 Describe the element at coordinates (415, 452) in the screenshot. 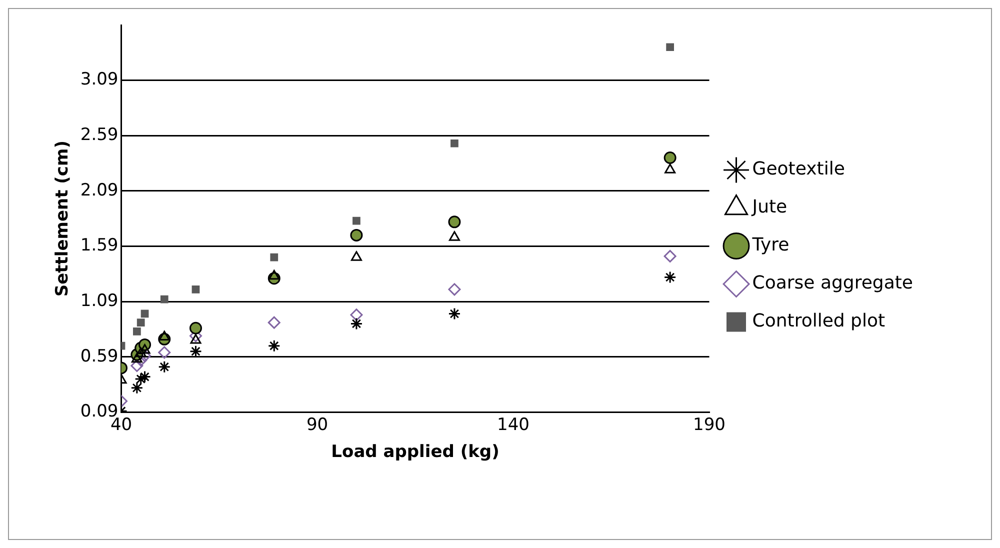

I see `x-axis-title: Load applied (kg)` at that location.